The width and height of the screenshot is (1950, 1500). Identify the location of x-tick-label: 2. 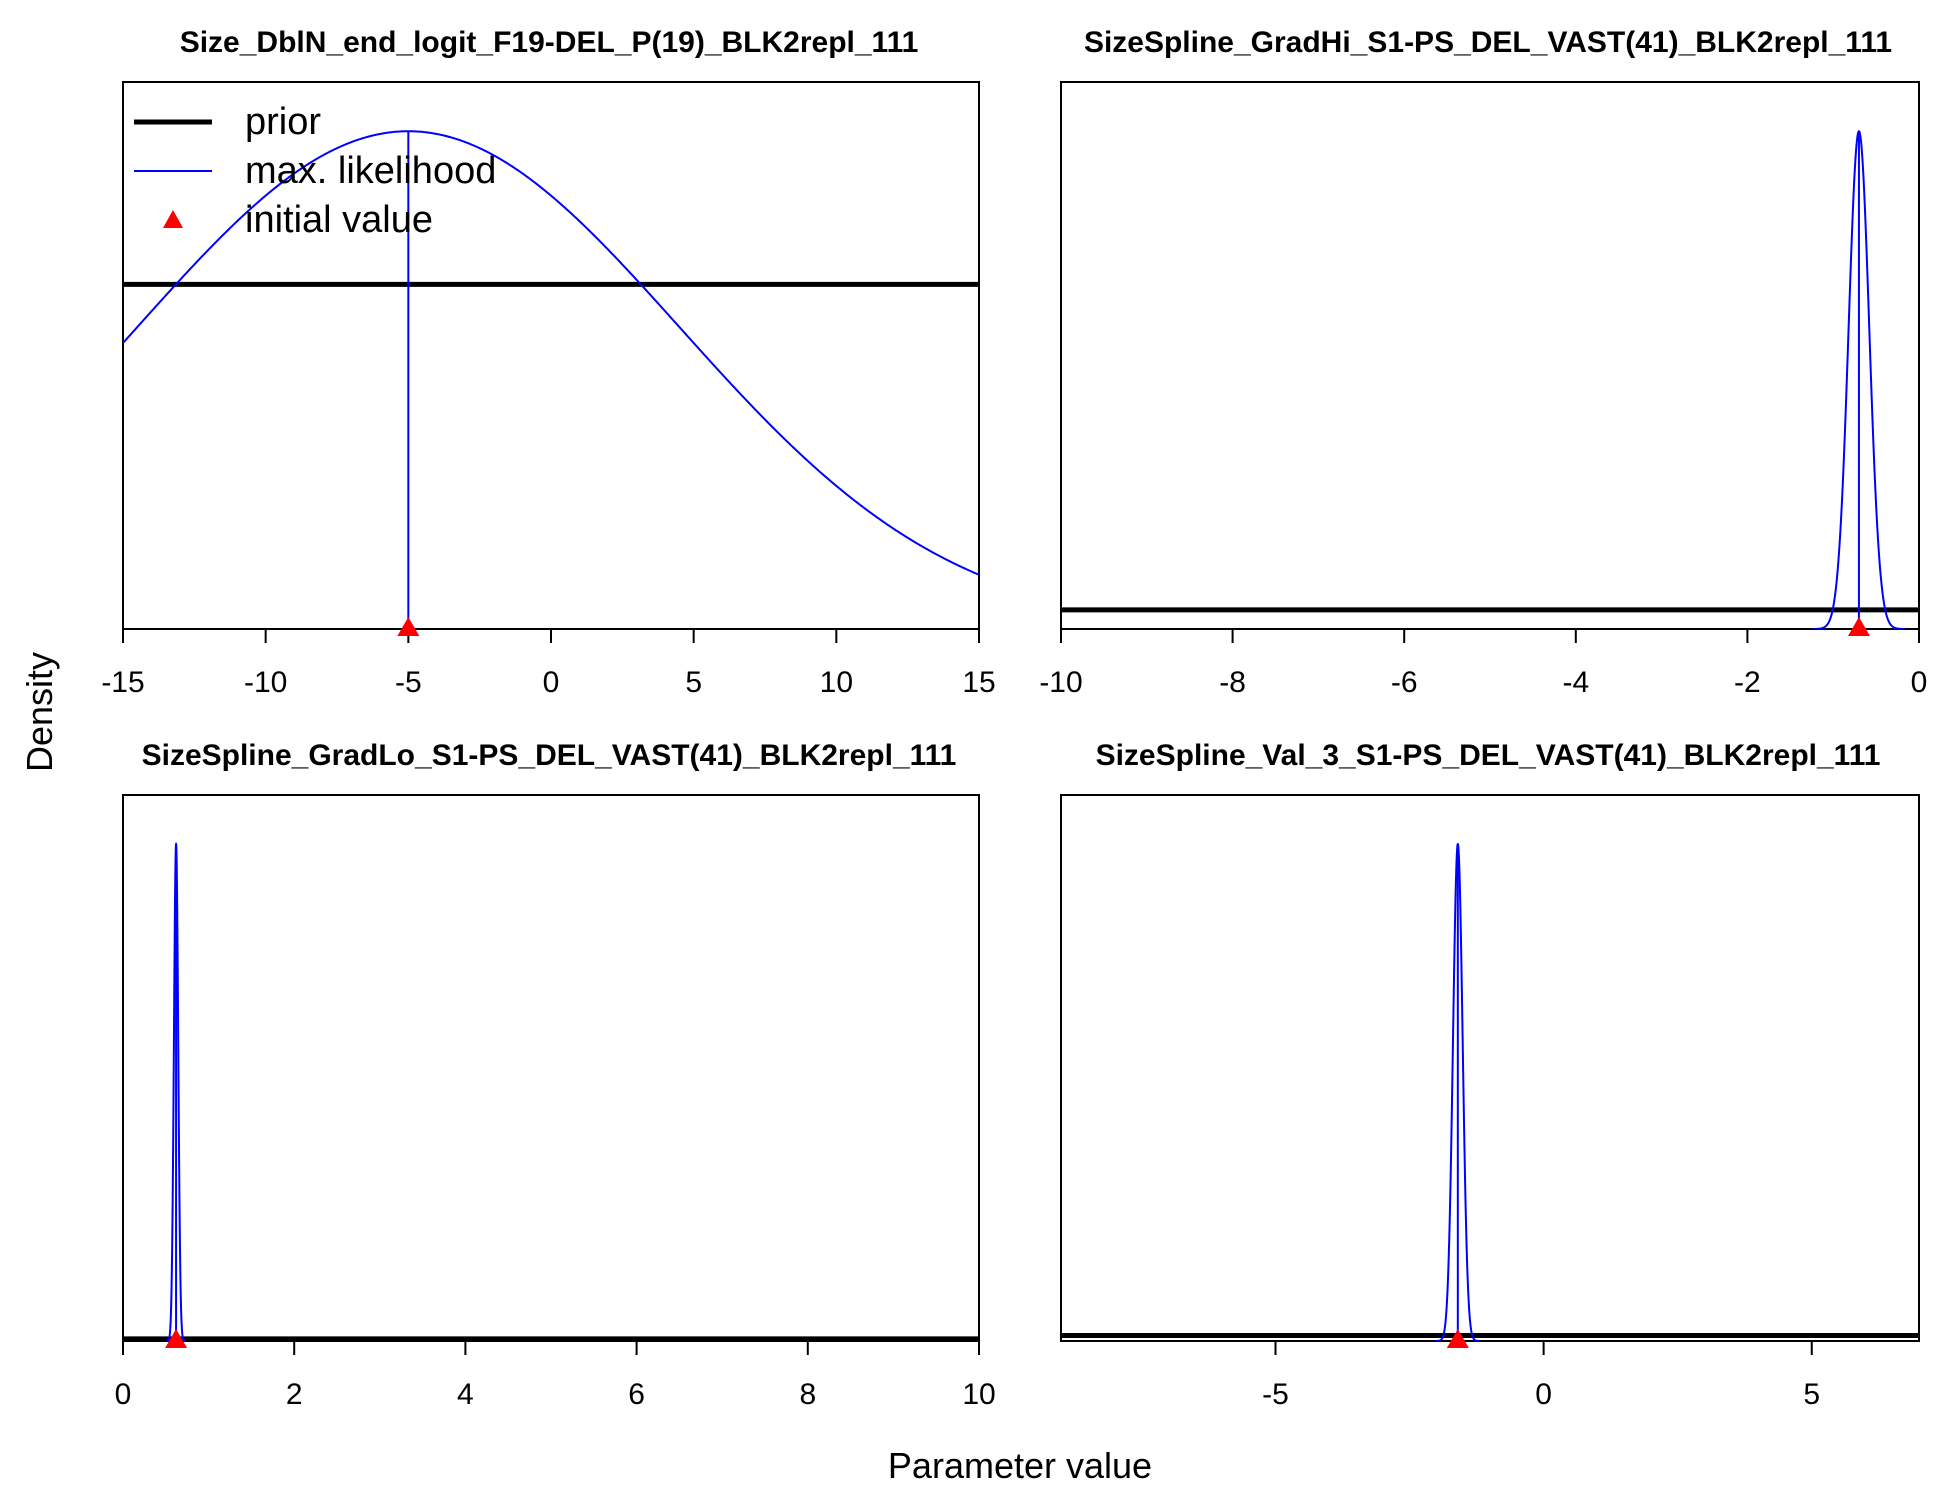
(294, 1394).